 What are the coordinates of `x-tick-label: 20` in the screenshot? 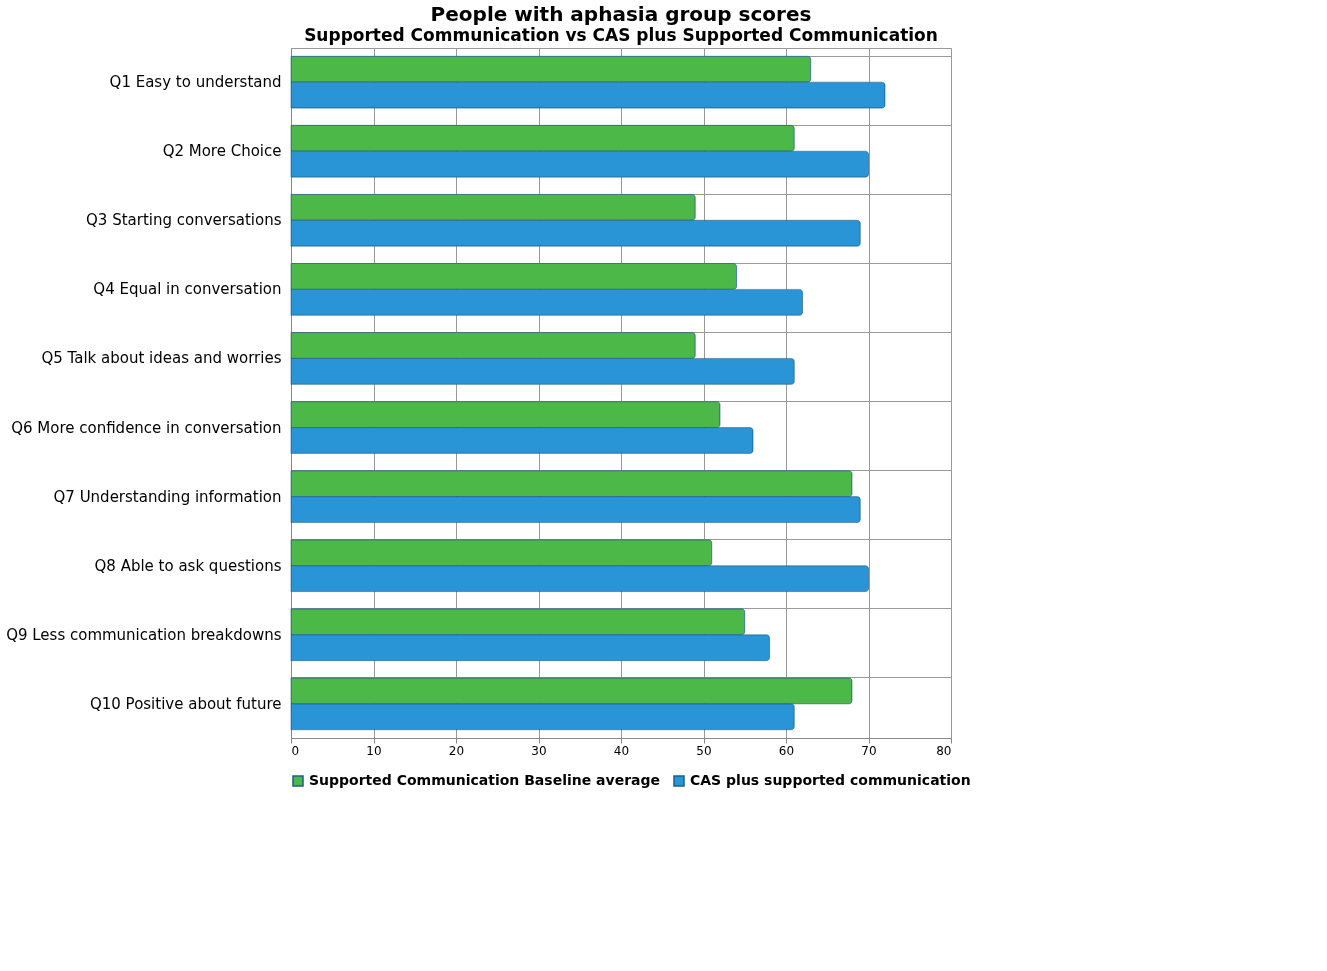 It's located at (456, 750).